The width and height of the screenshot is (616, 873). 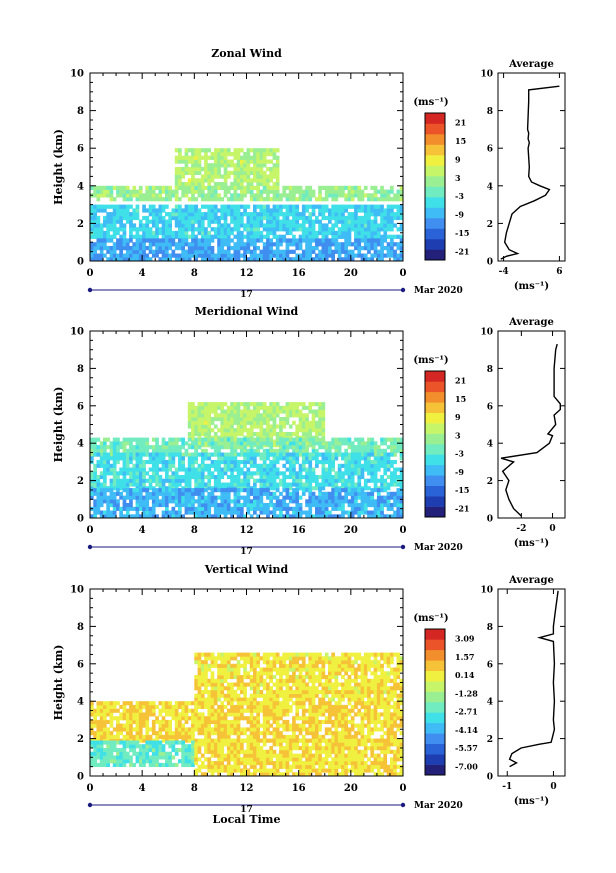 I want to click on colorbar-swatch, so click(x=435, y=129).